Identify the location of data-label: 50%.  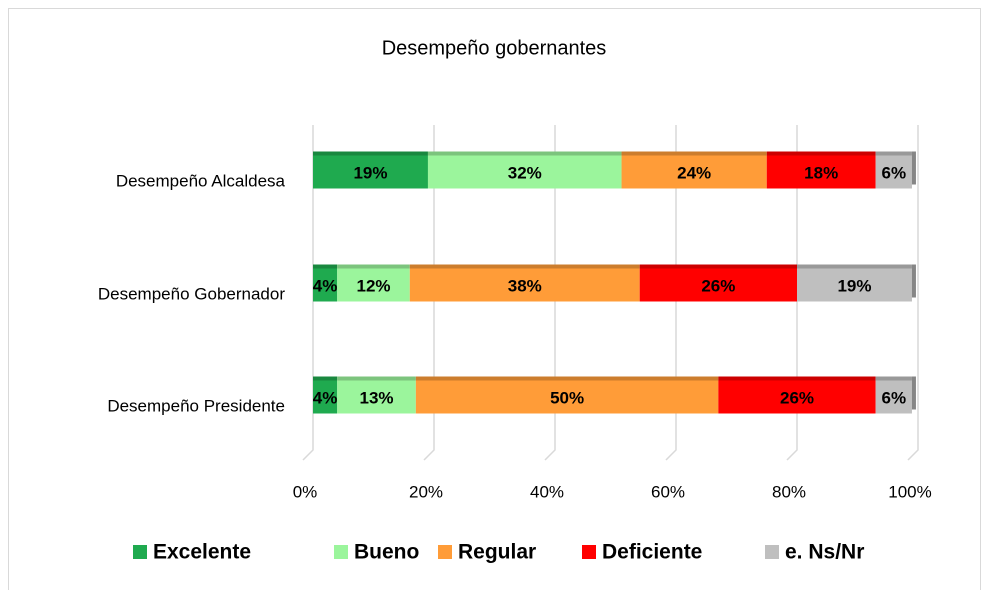
(567, 397).